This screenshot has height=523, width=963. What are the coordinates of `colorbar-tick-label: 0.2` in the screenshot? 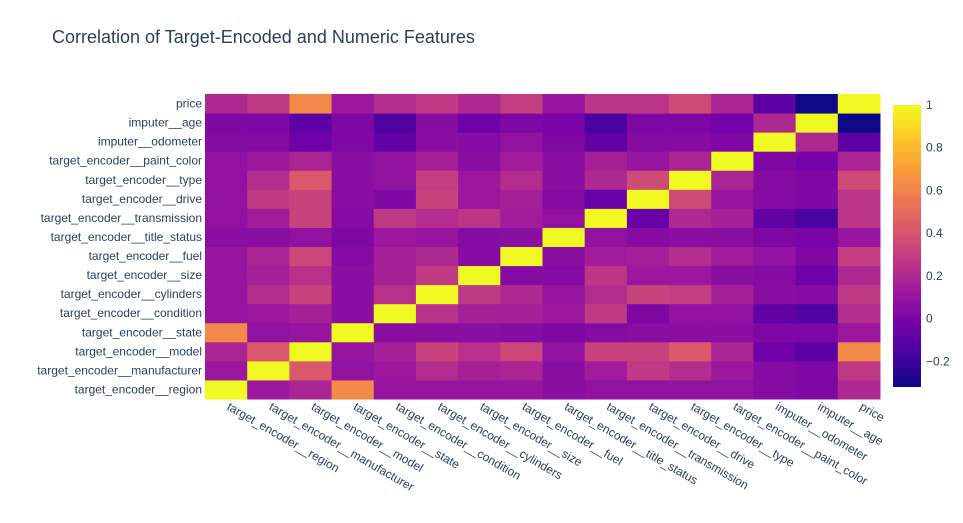 It's located at (934, 276).